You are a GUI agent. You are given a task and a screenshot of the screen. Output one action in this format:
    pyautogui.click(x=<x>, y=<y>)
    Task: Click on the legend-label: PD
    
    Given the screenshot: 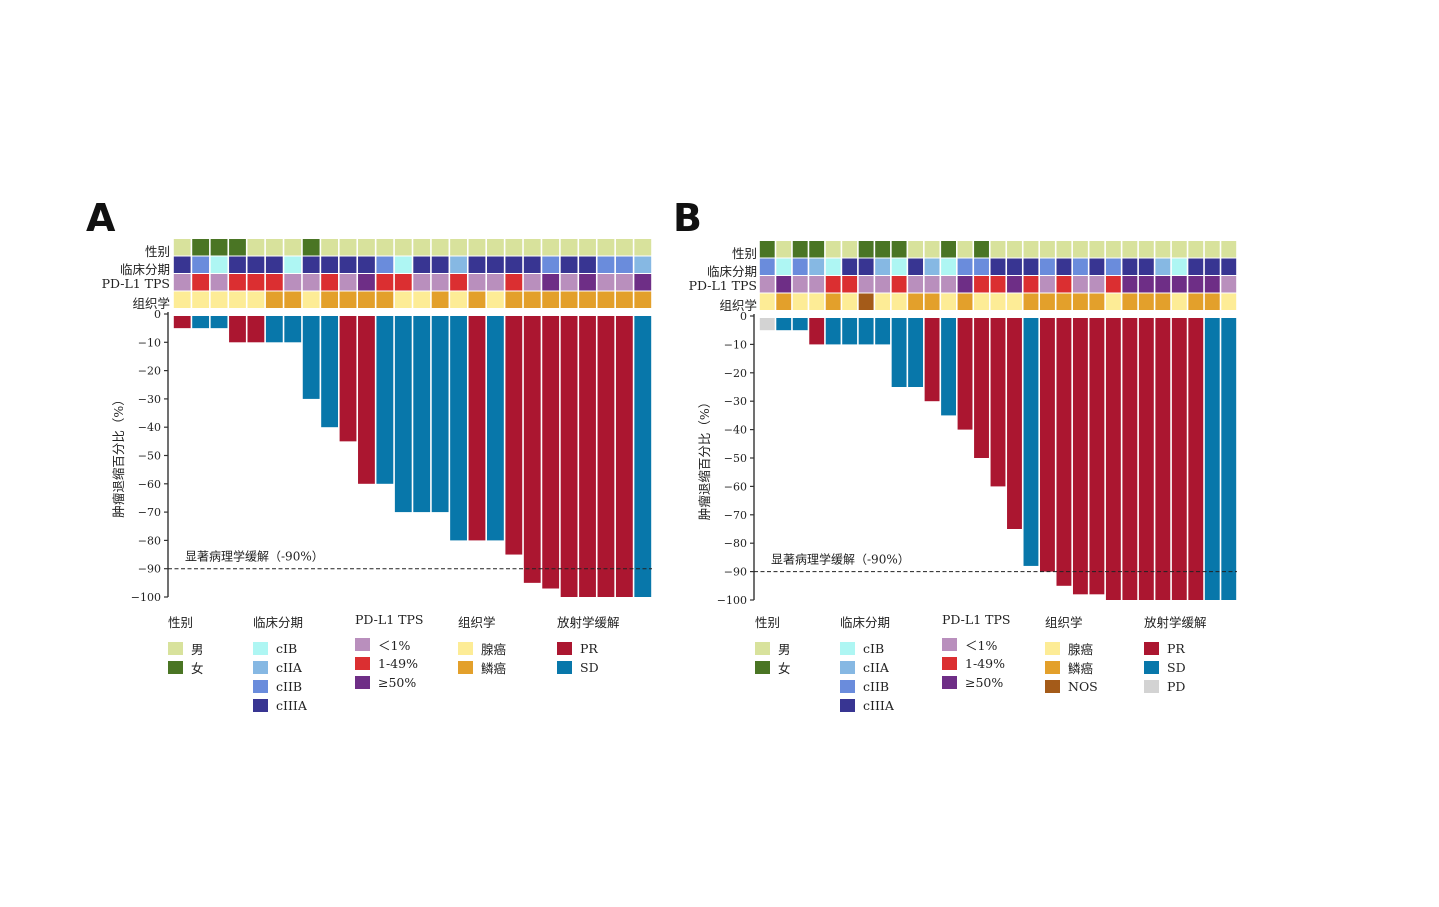 What is the action you would take?
    pyautogui.click(x=1176, y=686)
    